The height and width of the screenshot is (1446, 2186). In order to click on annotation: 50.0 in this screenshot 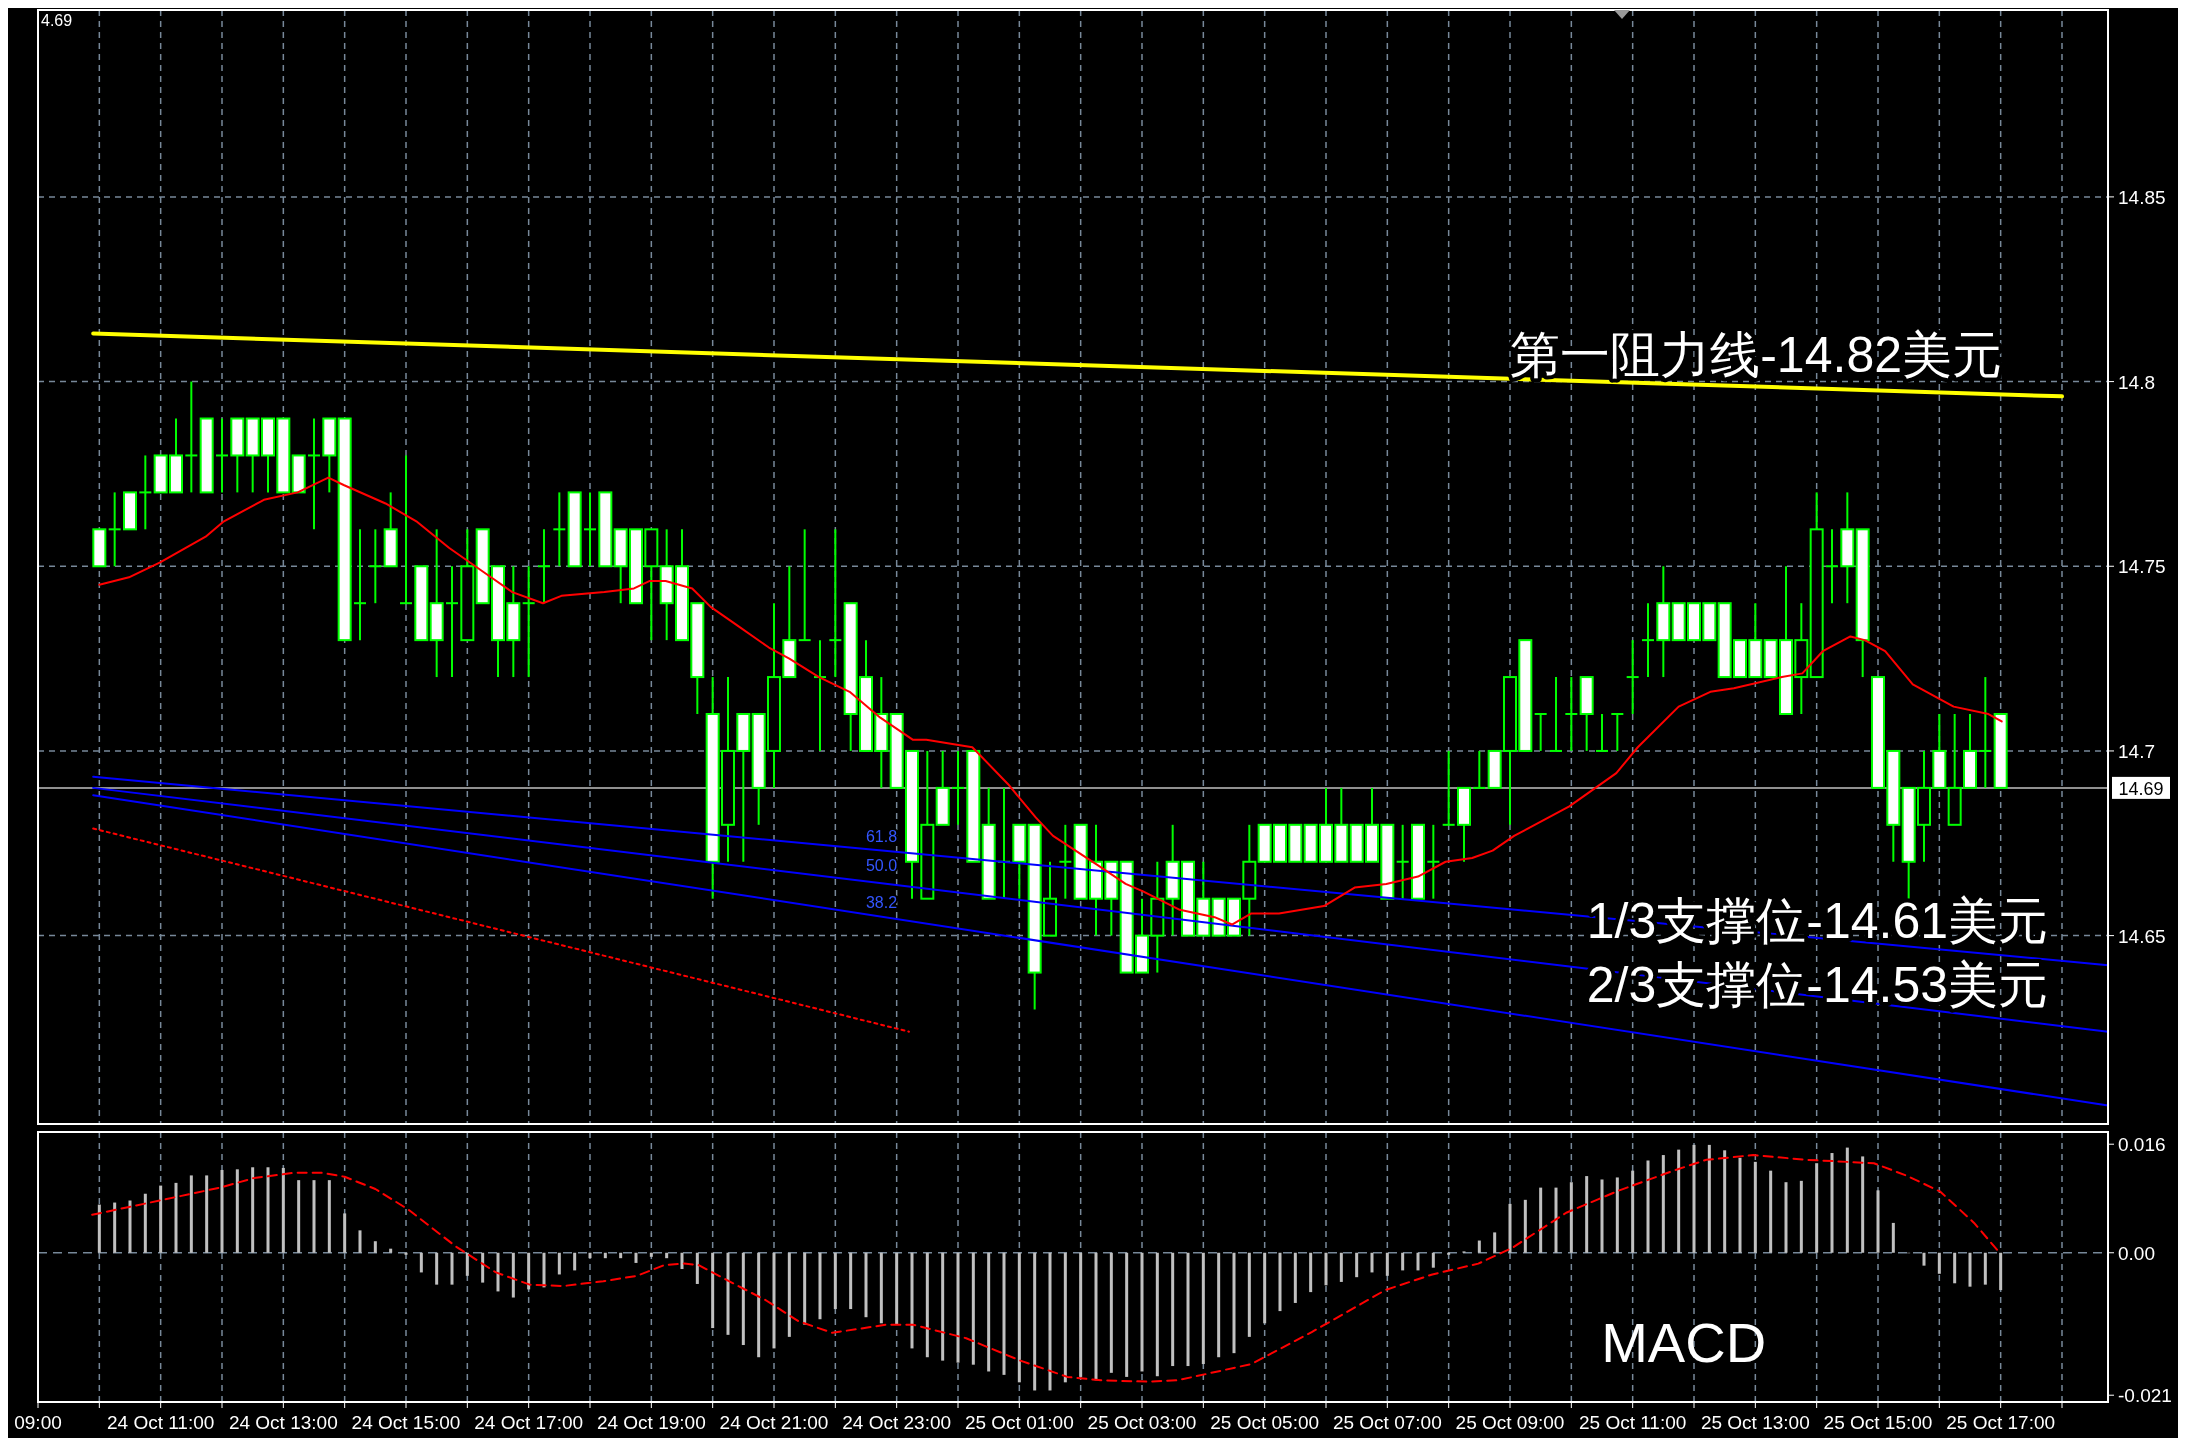, I will do `click(881, 866)`.